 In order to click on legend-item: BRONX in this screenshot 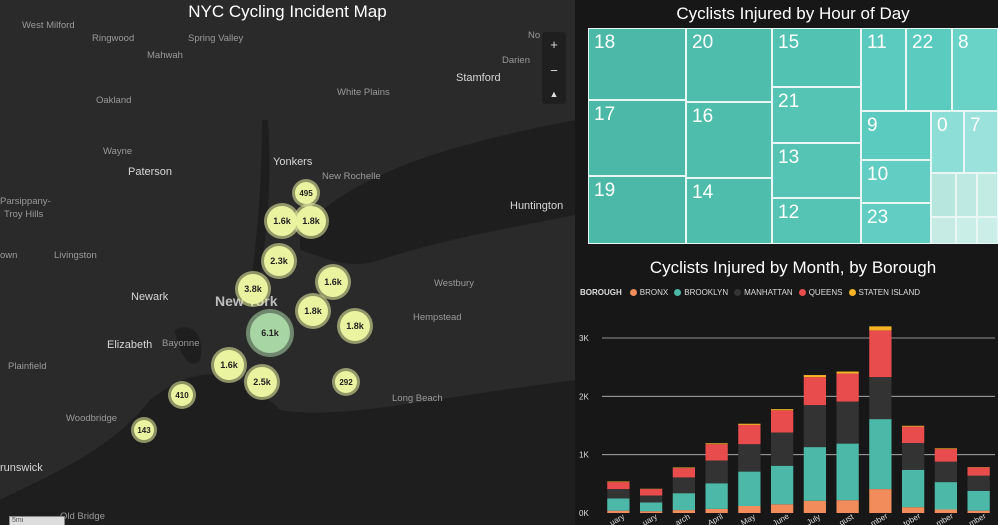, I will do `click(648, 292)`.